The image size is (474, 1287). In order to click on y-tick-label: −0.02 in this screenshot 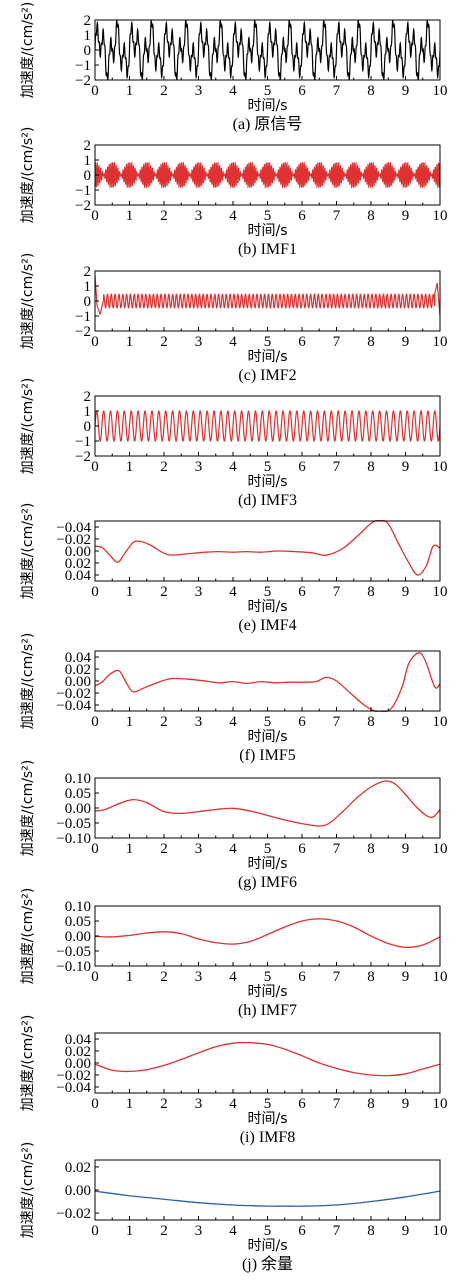, I will do `click(73, 1076)`.